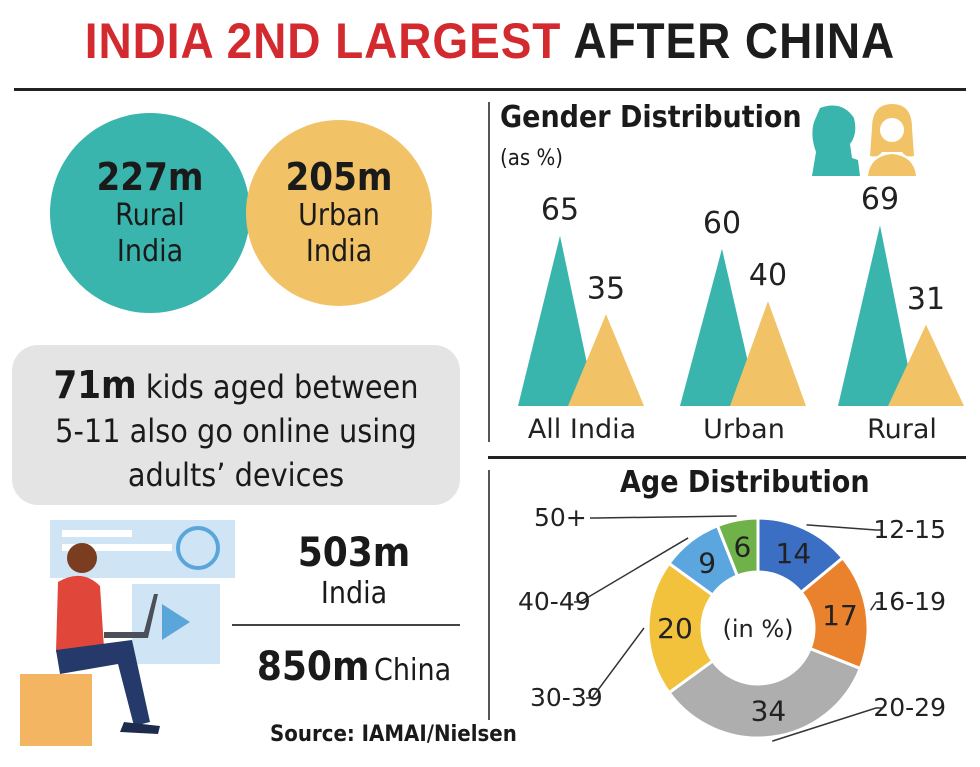 The image size is (980, 767). Describe the element at coordinates (236, 475) in the screenshot. I see `kids-line3: adults’ devices` at that location.